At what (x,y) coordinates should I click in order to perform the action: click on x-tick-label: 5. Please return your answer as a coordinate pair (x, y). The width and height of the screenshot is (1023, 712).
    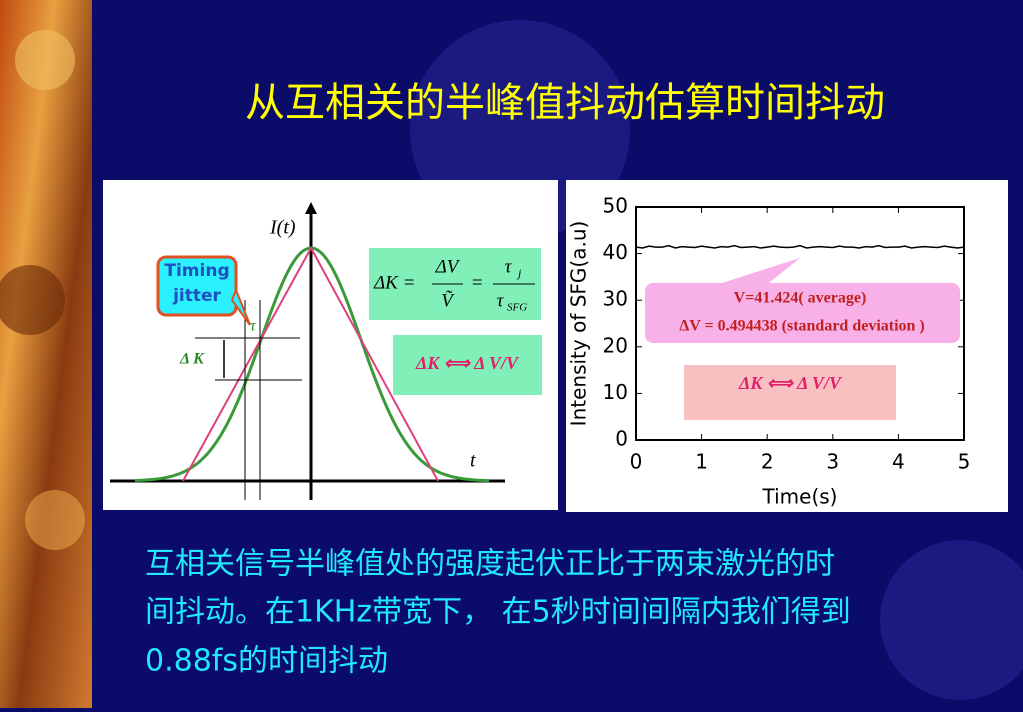
    Looking at the image, I should click on (964, 462).